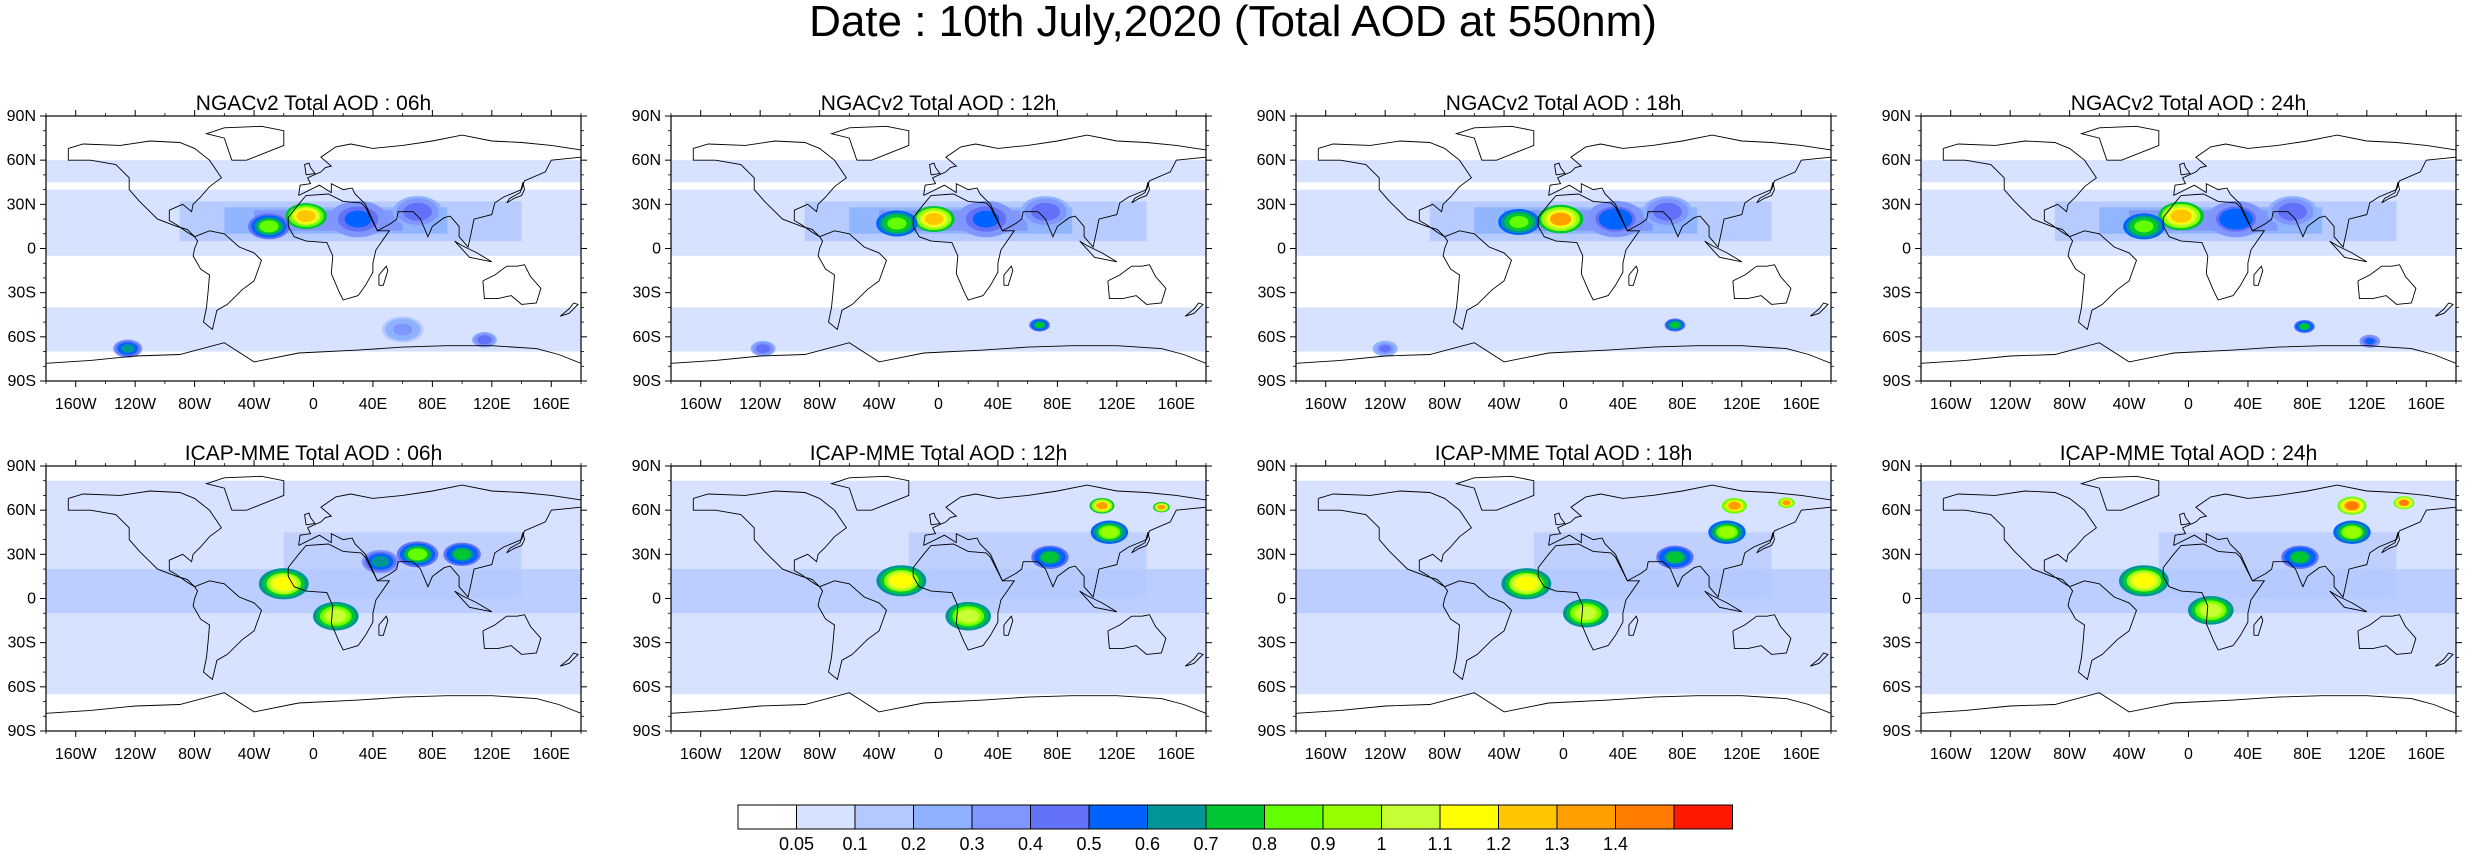 Image resolution: width=2466 pixels, height=854 pixels. What do you see at coordinates (938, 453) in the screenshot?
I see `panel-title: ICAP-MME Total AOD : 12h` at bounding box center [938, 453].